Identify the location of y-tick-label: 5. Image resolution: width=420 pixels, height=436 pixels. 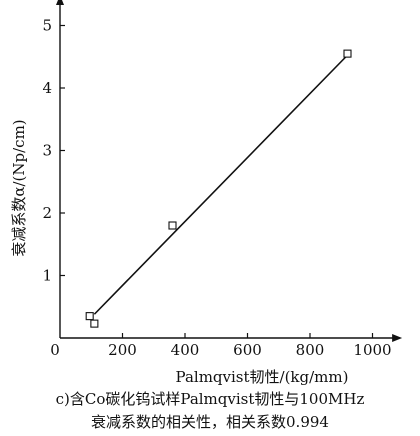
(47, 26).